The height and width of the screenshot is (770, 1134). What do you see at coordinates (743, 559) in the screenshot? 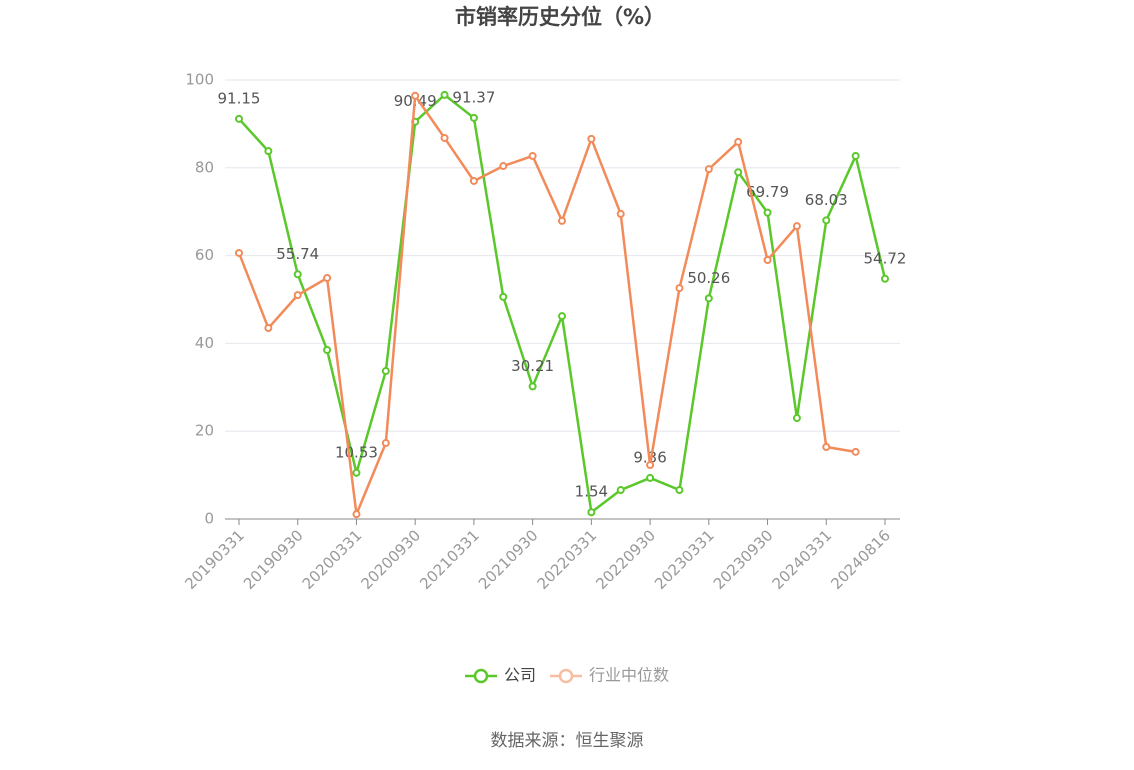
I see `x-tick-label: 20230930` at bounding box center [743, 559].